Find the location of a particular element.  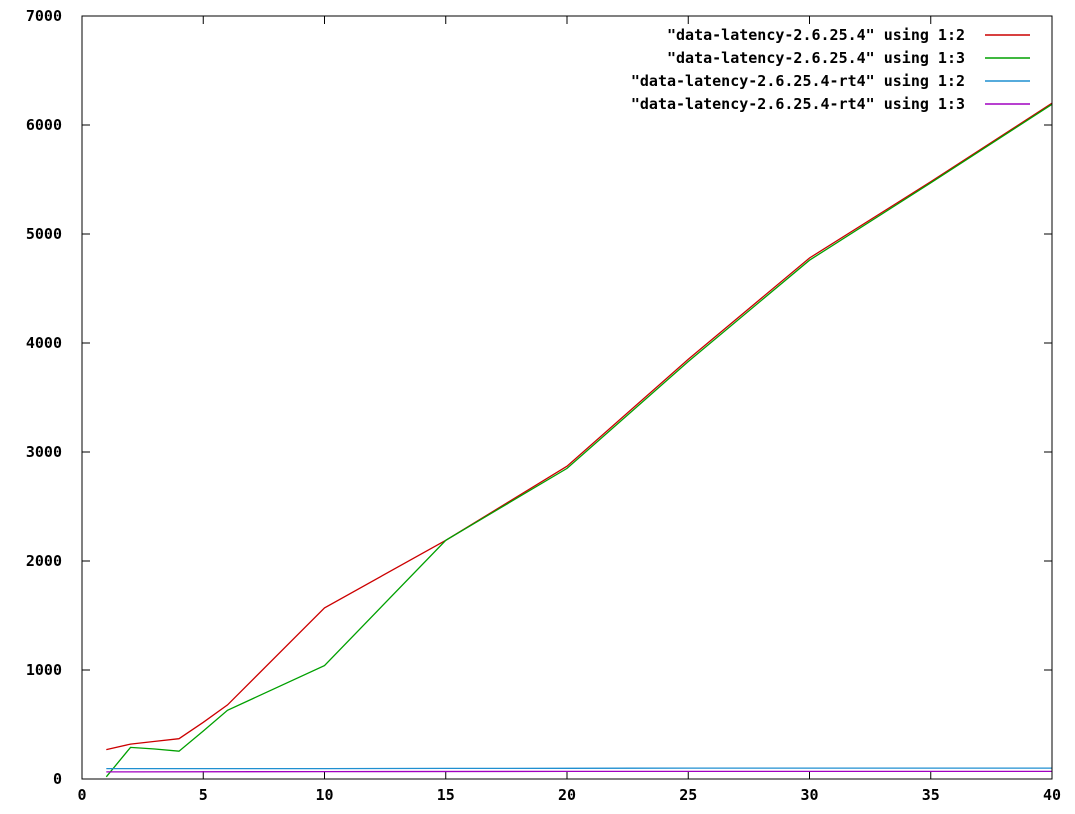

legend-label: "data-latency-2.6.25.4" using 1:3 is located at coordinates (816, 58).